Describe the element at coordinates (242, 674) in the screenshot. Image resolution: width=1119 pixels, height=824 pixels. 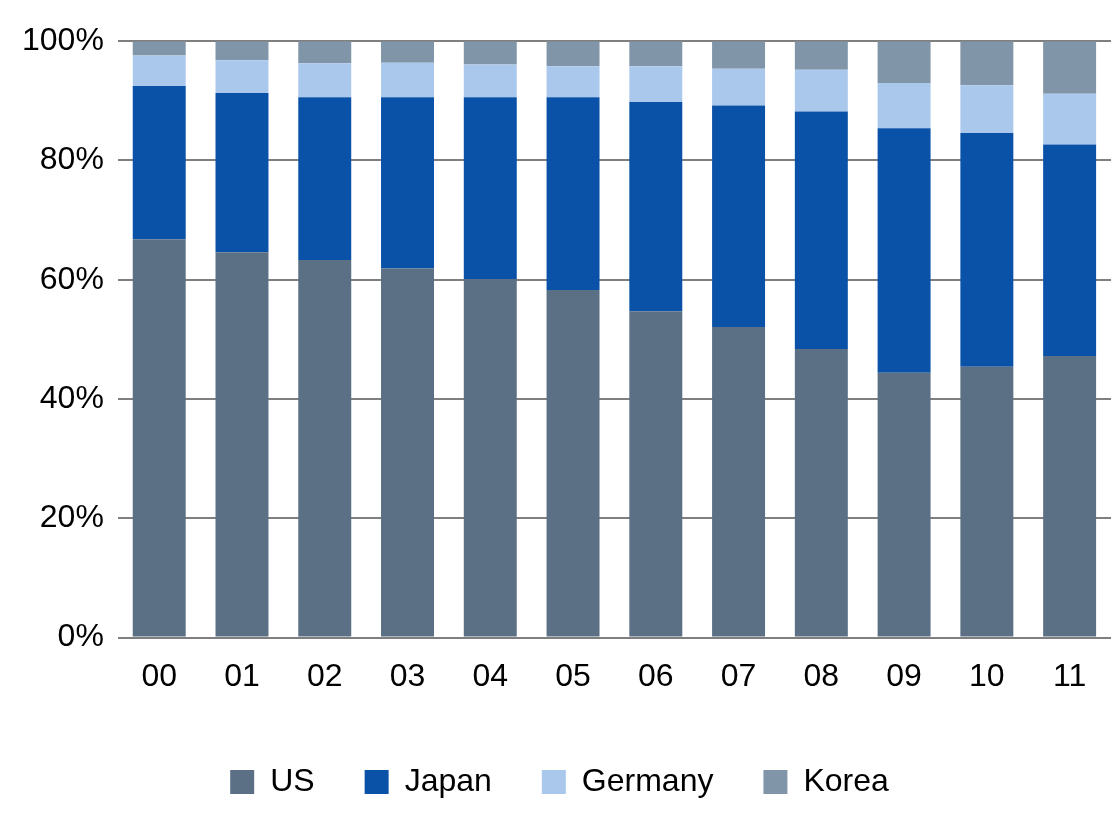
I see `x-tick-label: 01` at that location.